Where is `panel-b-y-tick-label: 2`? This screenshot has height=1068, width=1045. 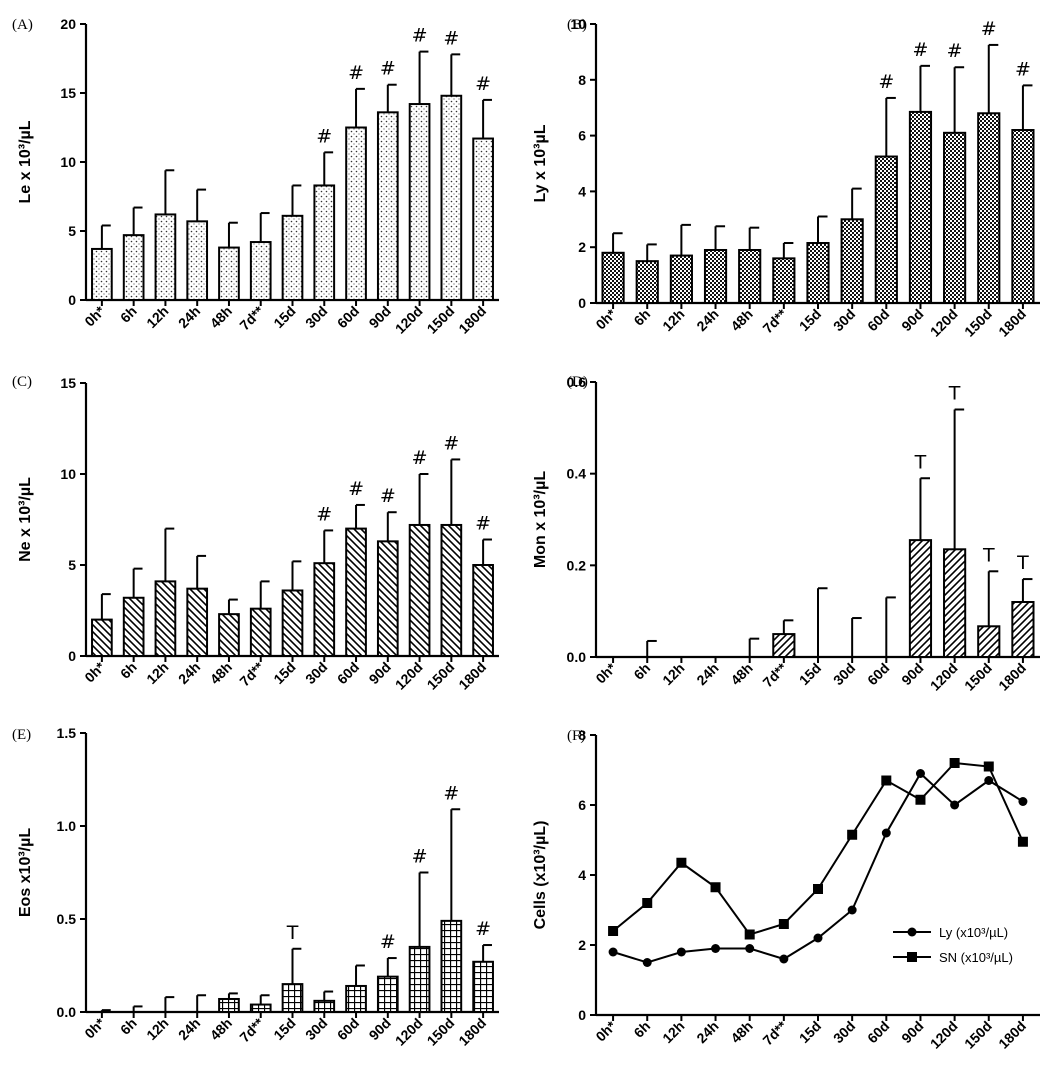
panel-b-y-tick-label: 2 is located at coordinates (582, 247).